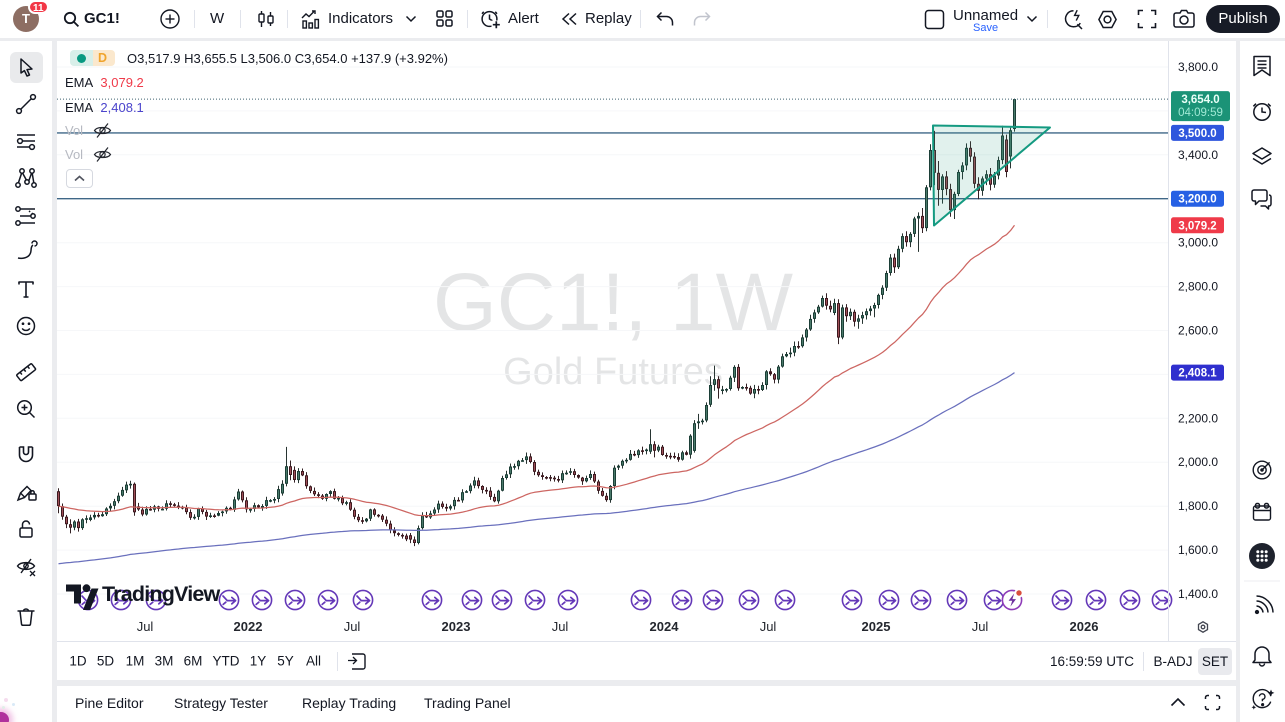 The height and width of the screenshot is (722, 1285). What do you see at coordinates (285, 661) in the screenshot?
I see `svg-text: 5Y` at bounding box center [285, 661].